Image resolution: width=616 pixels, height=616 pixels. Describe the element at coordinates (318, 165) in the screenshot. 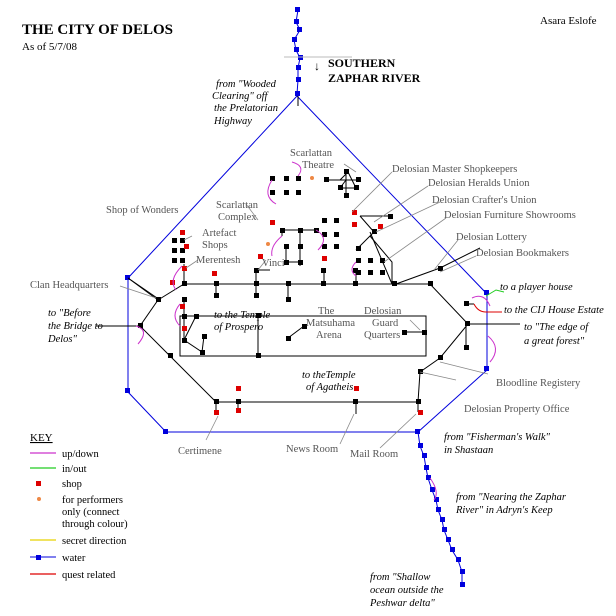

I see `label-theatre-2: Theatre` at that location.